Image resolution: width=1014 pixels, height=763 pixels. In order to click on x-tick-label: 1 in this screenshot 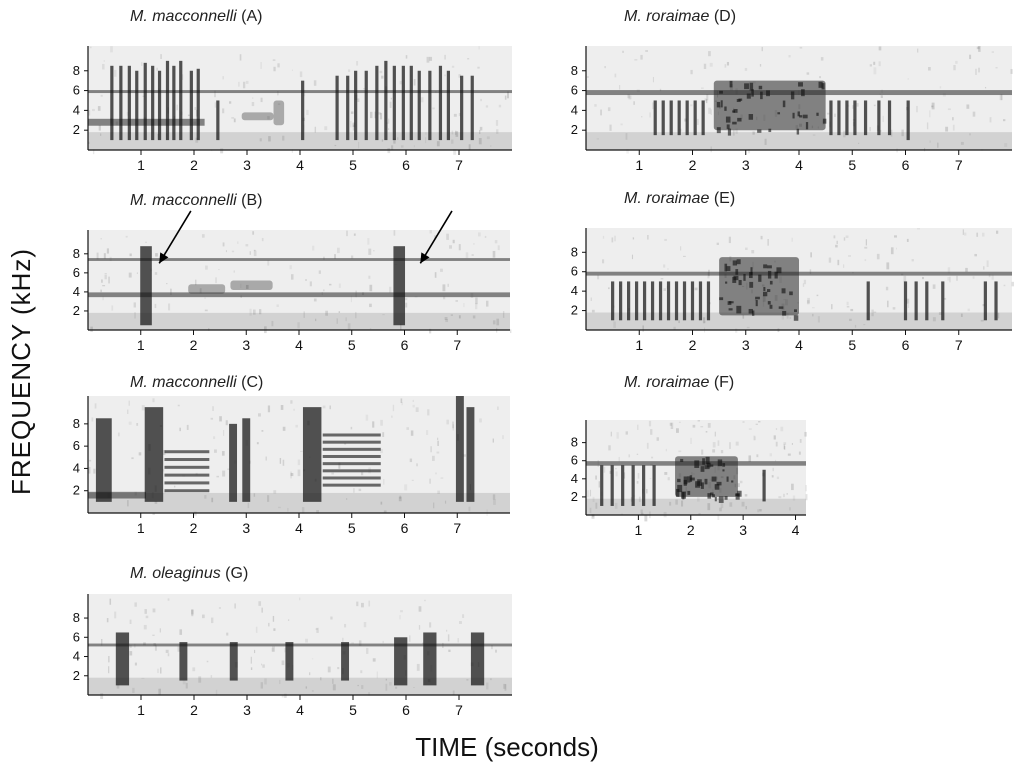, I will do `click(639, 165)`.